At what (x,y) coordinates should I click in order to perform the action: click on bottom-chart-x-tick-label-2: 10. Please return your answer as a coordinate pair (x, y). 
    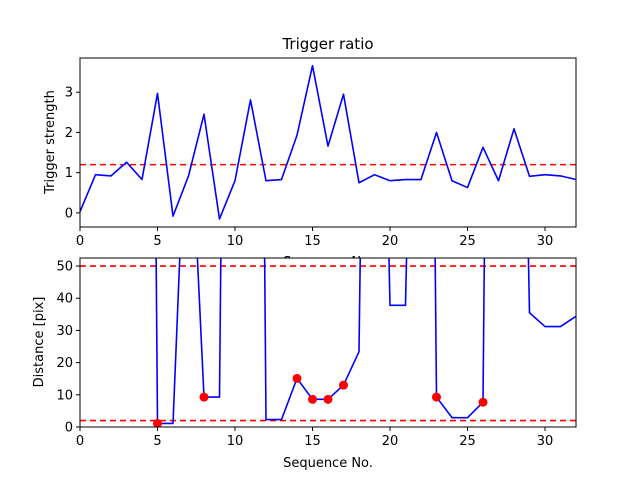
    Looking at the image, I should click on (235, 441).